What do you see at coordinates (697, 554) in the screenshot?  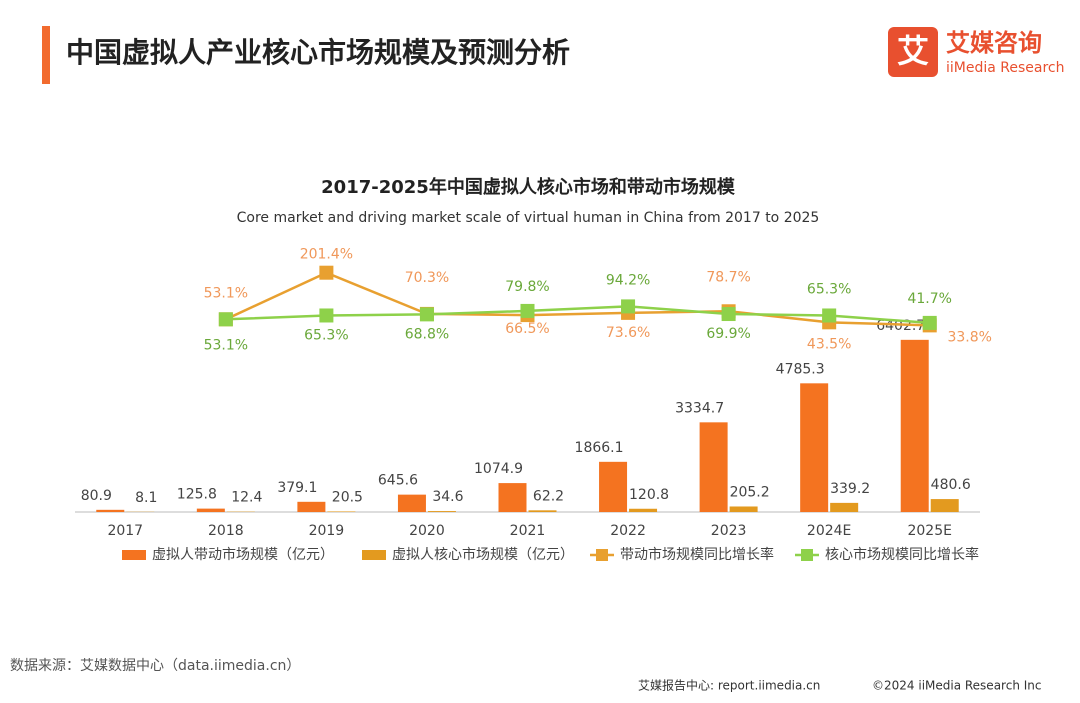 I see `legend-label: 带动市场规模同比增长率` at bounding box center [697, 554].